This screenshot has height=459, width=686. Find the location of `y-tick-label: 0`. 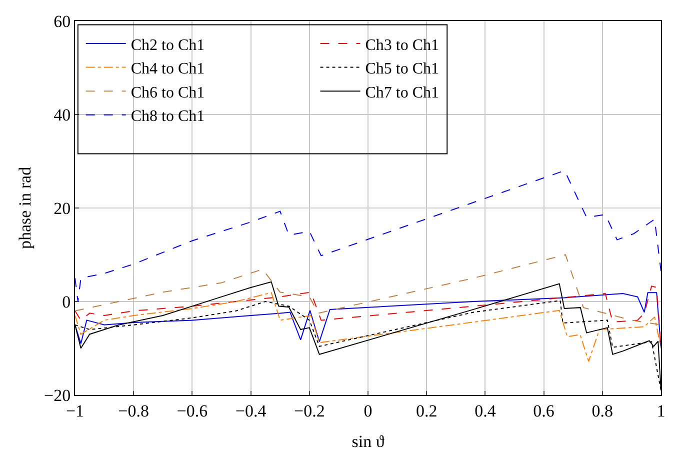

y-tick-label: 0 is located at coordinates (66, 302).